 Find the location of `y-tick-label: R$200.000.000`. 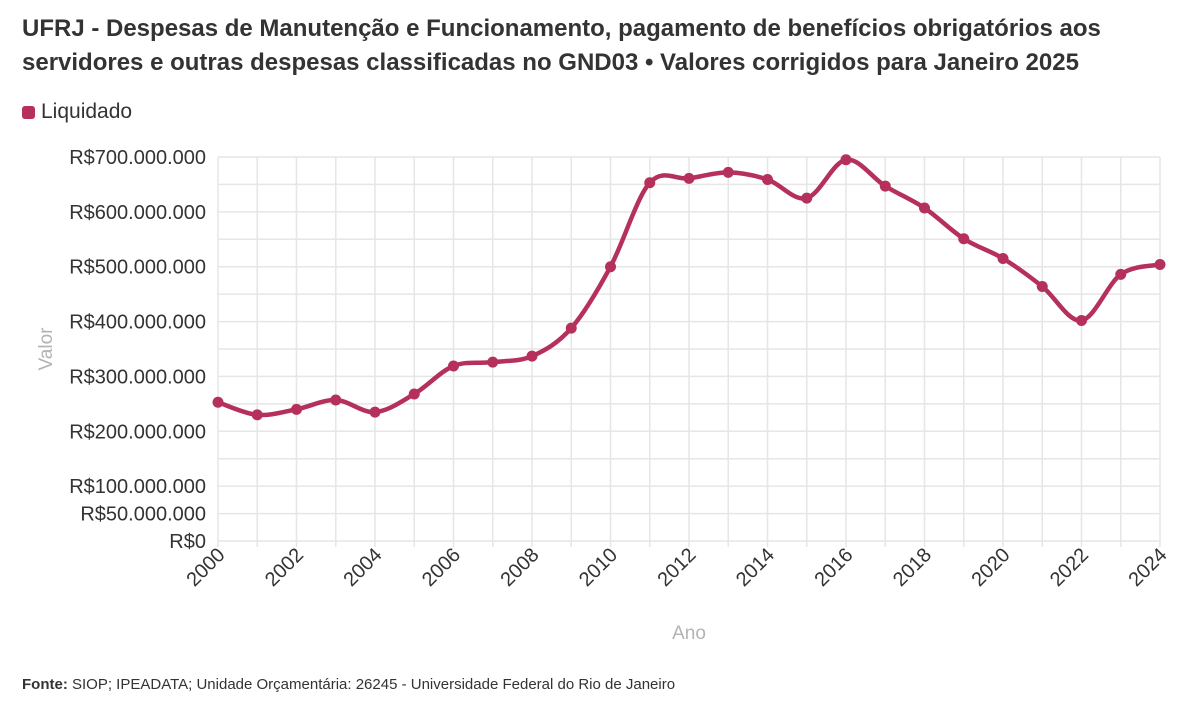

y-tick-label: R$200.000.000 is located at coordinates (137, 432).